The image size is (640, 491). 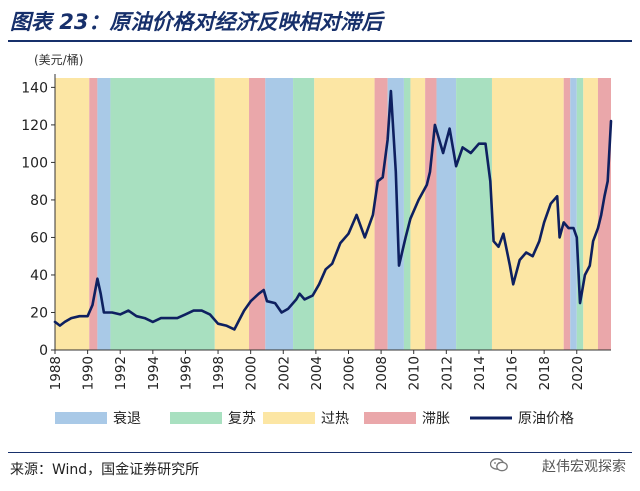 What do you see at coordinates (89, 373) in the screenshot?
I see `x-tick-label: 1990` at bounding box center [89, 373].